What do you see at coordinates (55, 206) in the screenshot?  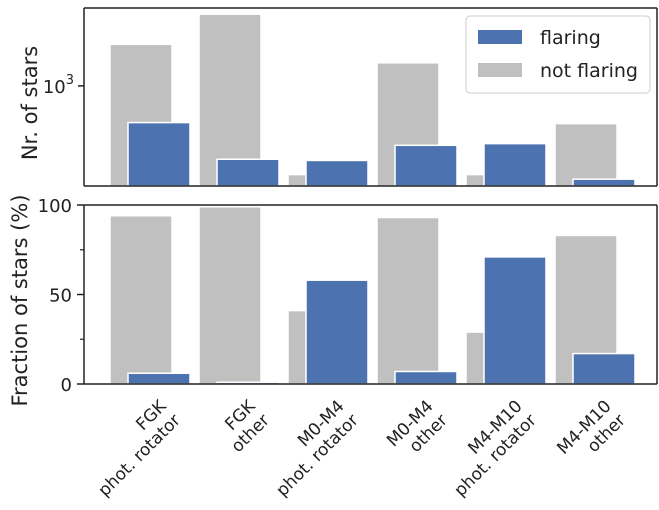 I see `bottom-y-tick-label-2: 100` at bounding box center [55, 206].